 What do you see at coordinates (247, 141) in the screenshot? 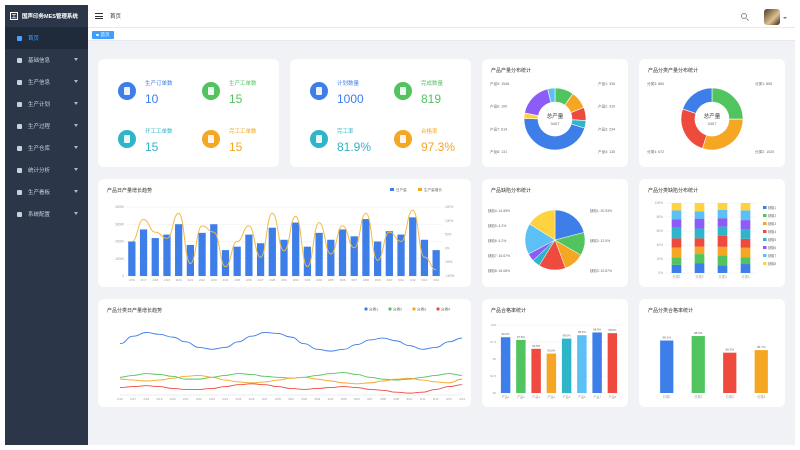
I see `stat-item: 完工工单数 15` at bounding box center [247, 141].